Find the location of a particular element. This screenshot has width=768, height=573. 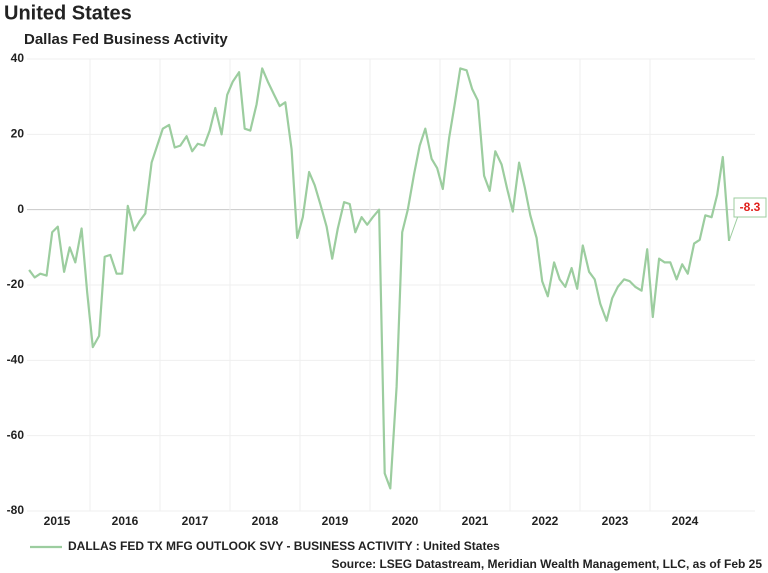

x-tick-label: 2021 is located at coordinates (475, 521).